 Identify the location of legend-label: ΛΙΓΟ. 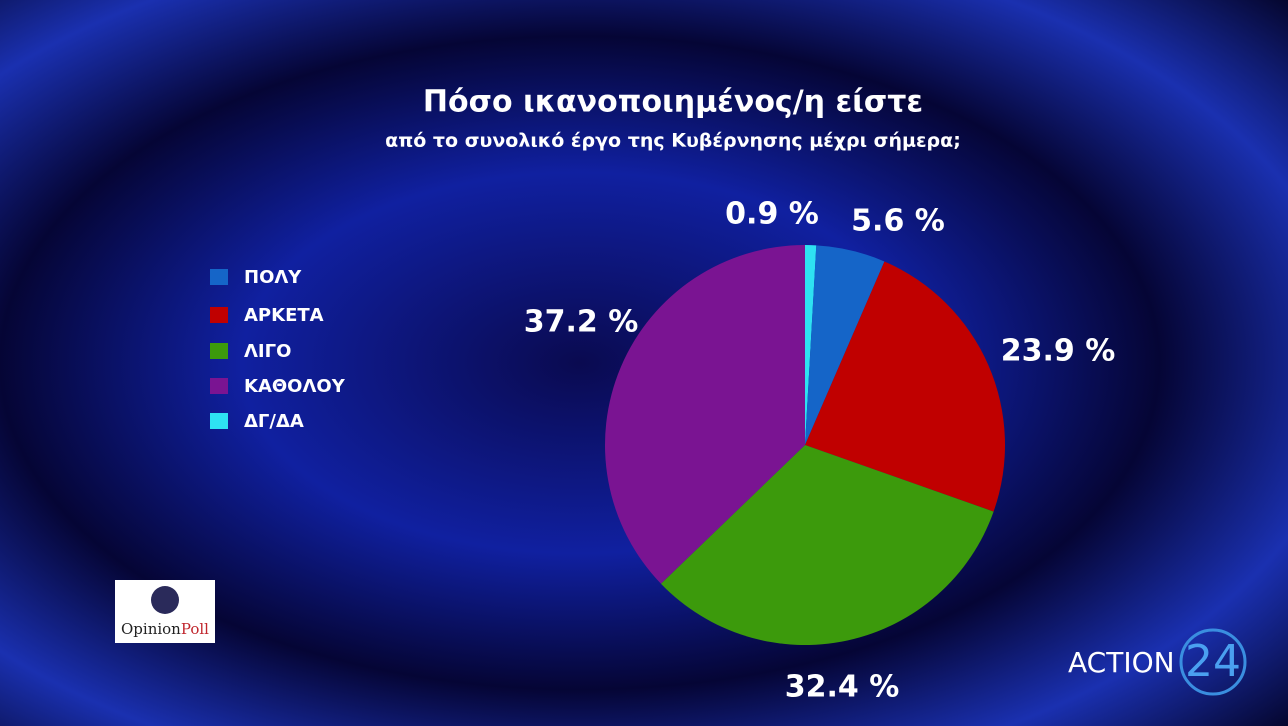
(267, 351).